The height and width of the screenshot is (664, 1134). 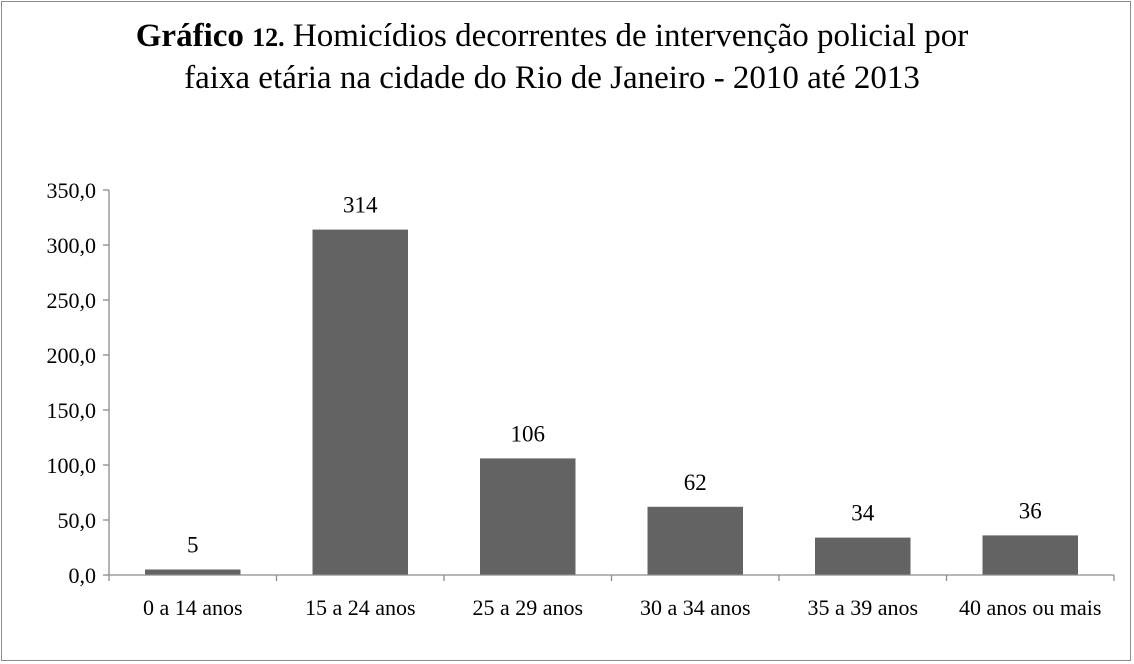 What do you see at coordinates (189, 36) in the screenshot?
I see `chart-title-lead: Gráfico` at bounding box center [189, 36].